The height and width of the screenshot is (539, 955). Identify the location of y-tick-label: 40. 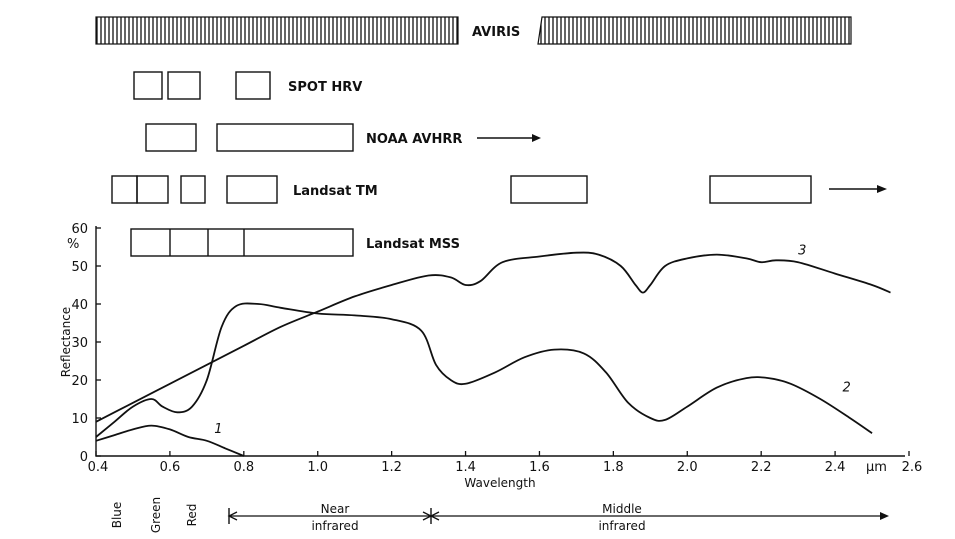
(79, 305).